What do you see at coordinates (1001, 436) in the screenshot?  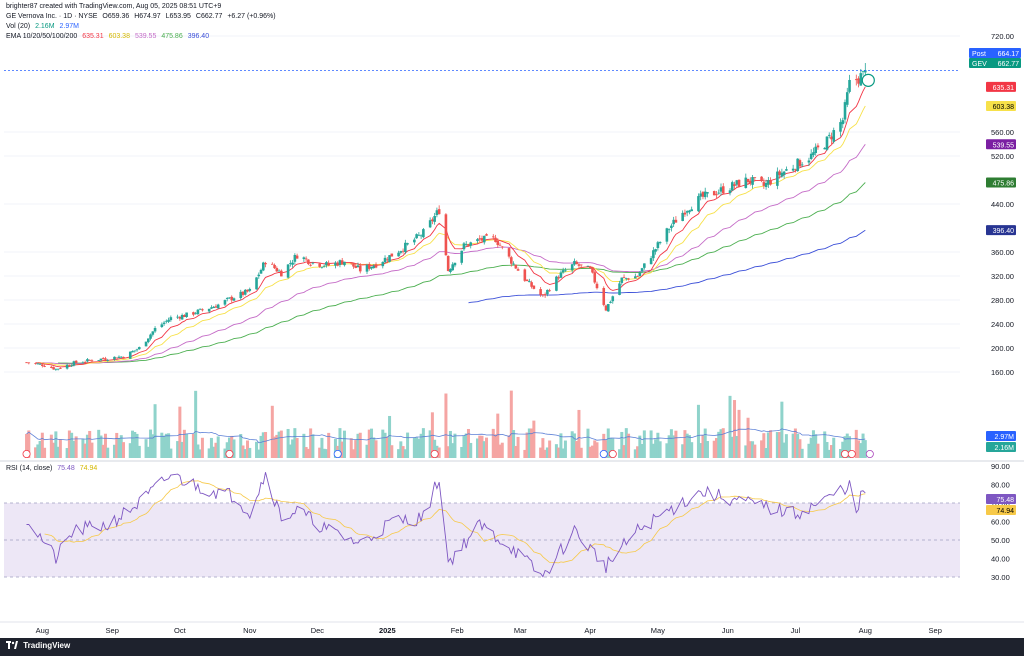 I see `vol-ma-badge-bg` at bounding box center [1001, 436].